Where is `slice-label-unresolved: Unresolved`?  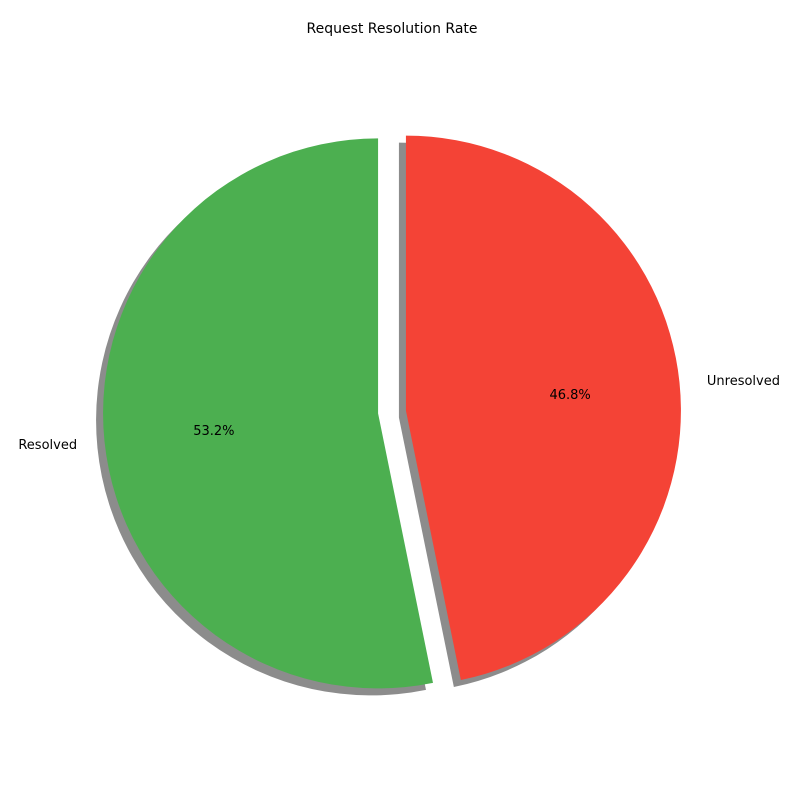
slice-label-unresolved: Unresolved is located at coordinates (743, 381).